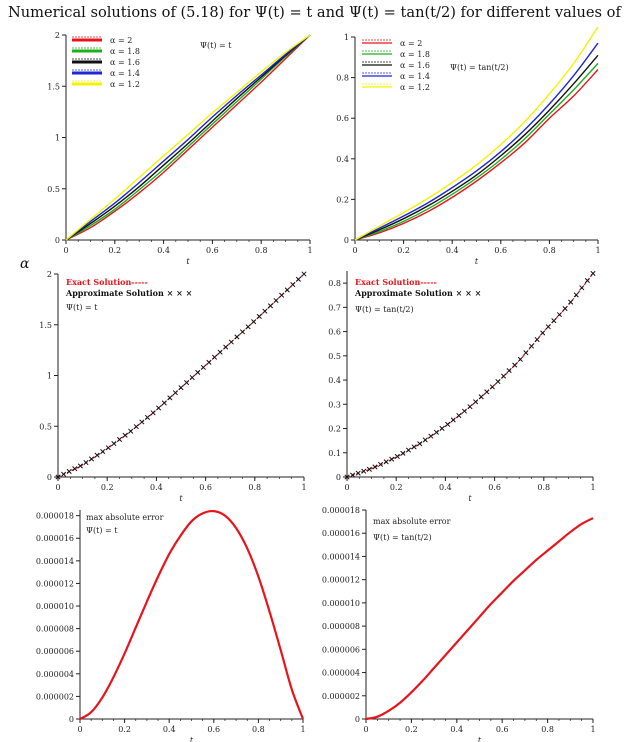 The width and height of the screenshot is (625, 742). What do you see at coordinates (334, 283) in the screenshot?
I see `y-tick-label: 0.8` at bounding box center [334, 283].